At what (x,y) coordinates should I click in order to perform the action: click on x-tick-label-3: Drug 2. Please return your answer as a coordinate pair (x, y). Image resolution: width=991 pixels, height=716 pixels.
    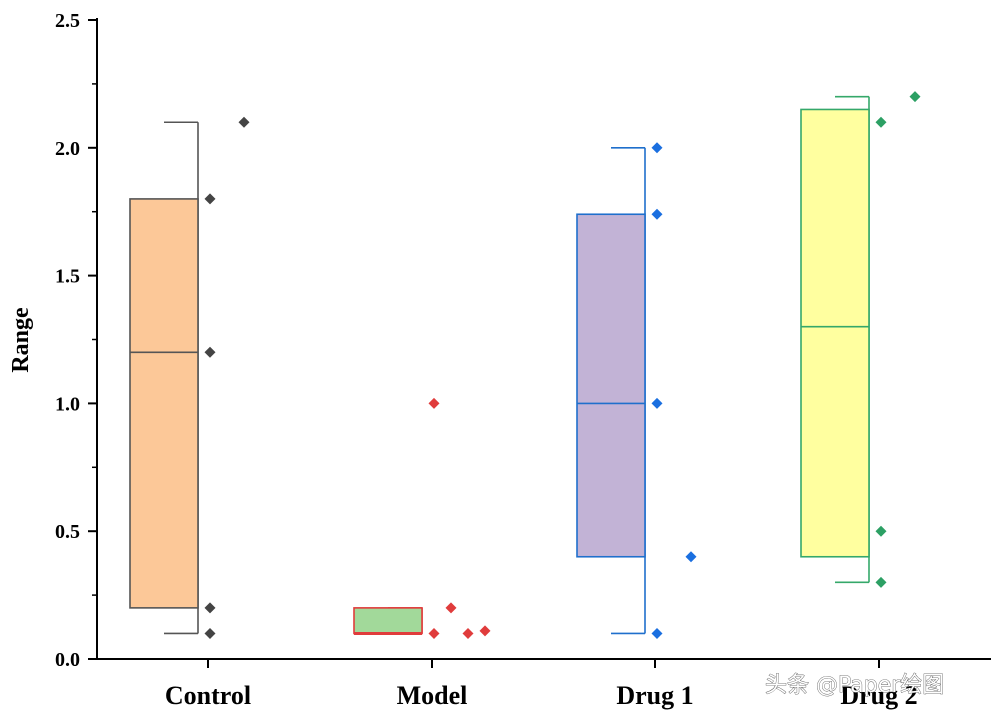
    Looking at the image, I should click on (878, 695).